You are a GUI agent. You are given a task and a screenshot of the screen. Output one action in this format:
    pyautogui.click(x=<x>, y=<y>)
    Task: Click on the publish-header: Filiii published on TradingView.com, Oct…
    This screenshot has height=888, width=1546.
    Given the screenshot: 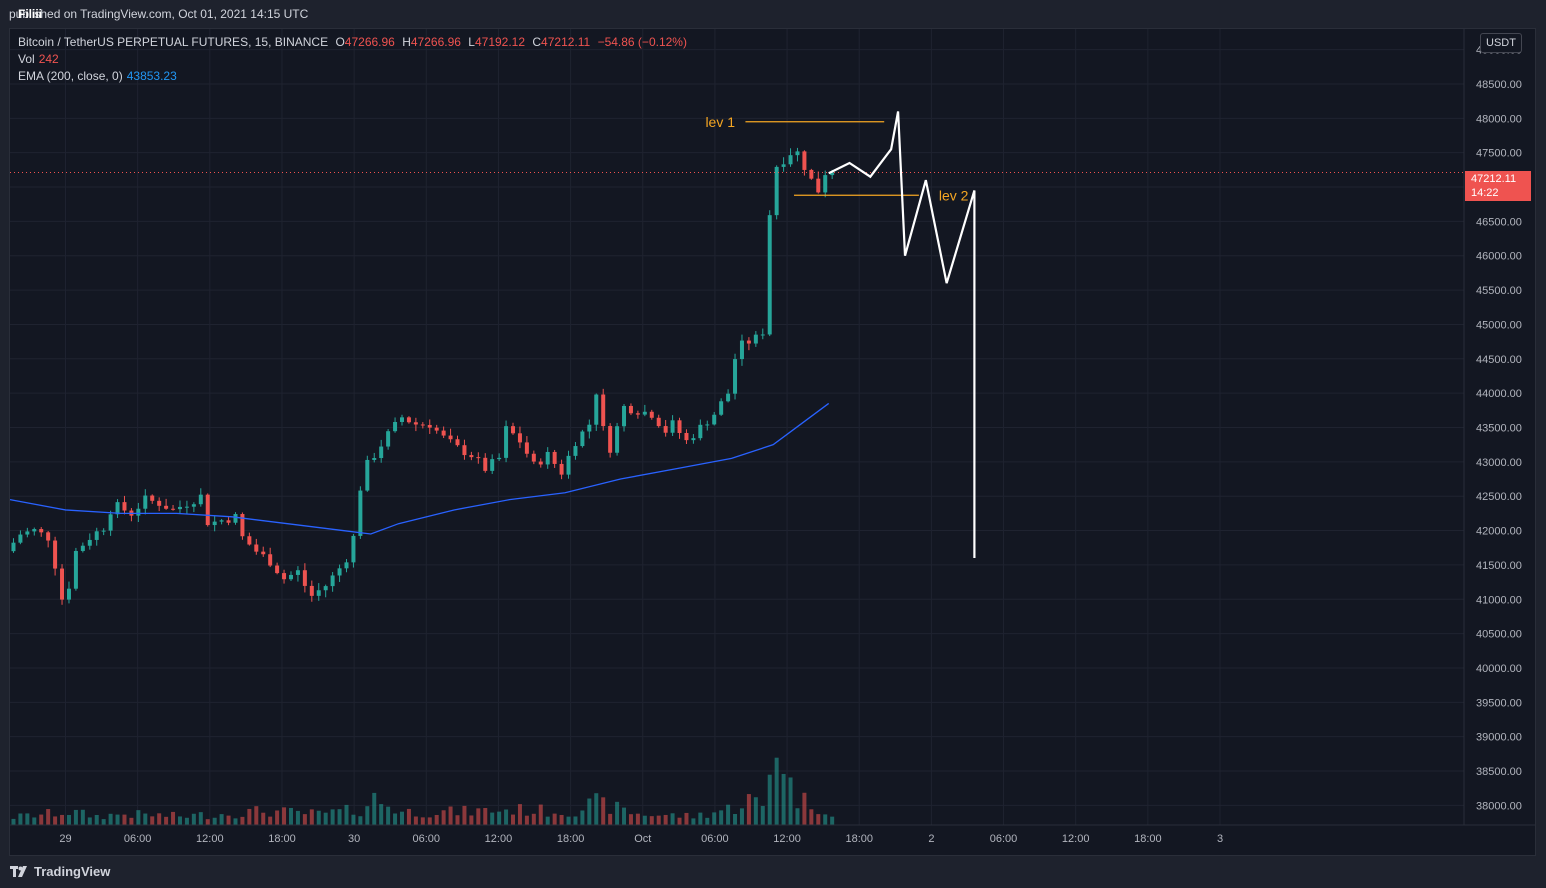 What is the action you would take?
    pyautogui.click(x=773, y=14)
    